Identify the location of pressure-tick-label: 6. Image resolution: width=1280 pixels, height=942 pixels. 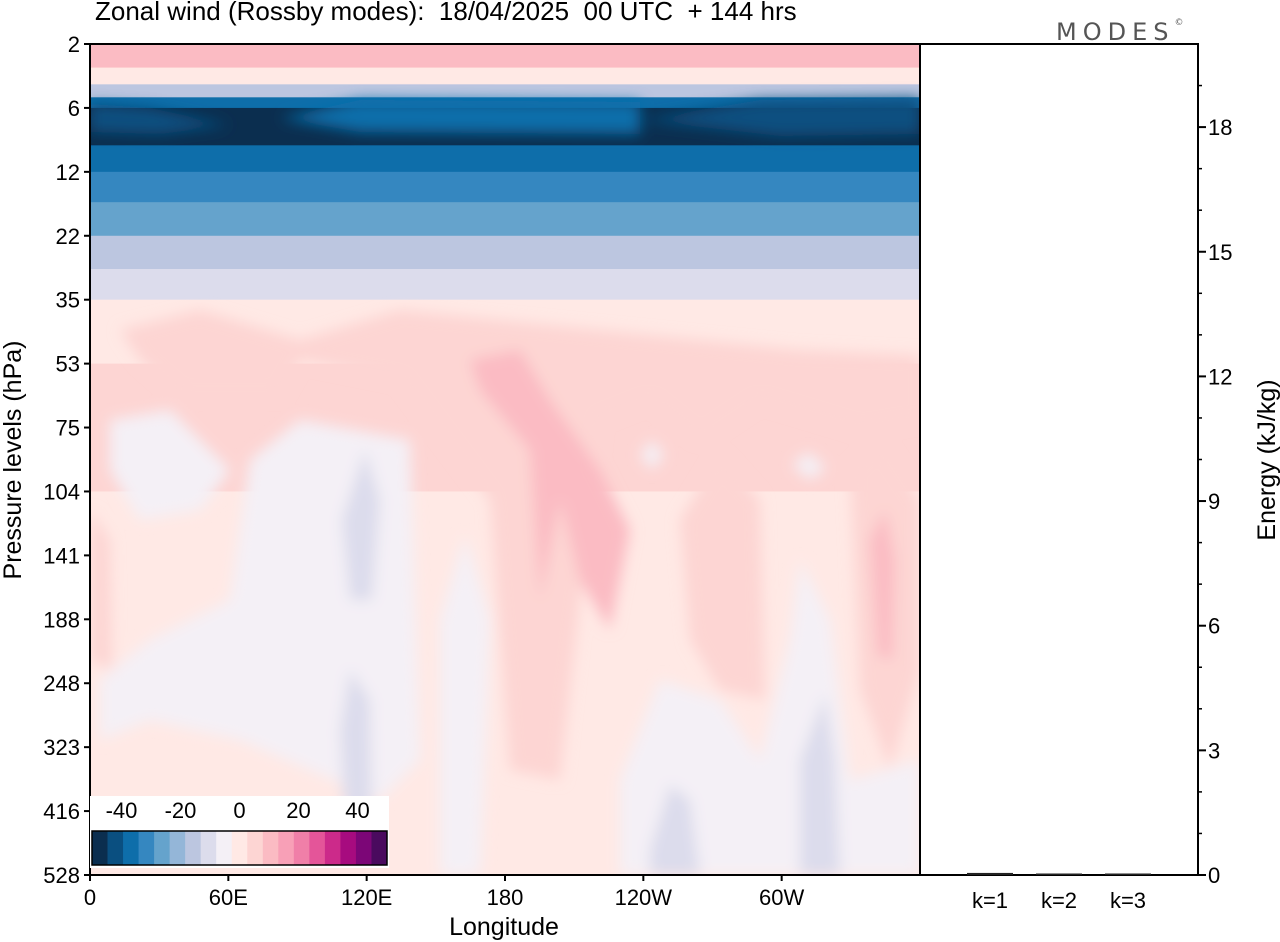
(74, 108).